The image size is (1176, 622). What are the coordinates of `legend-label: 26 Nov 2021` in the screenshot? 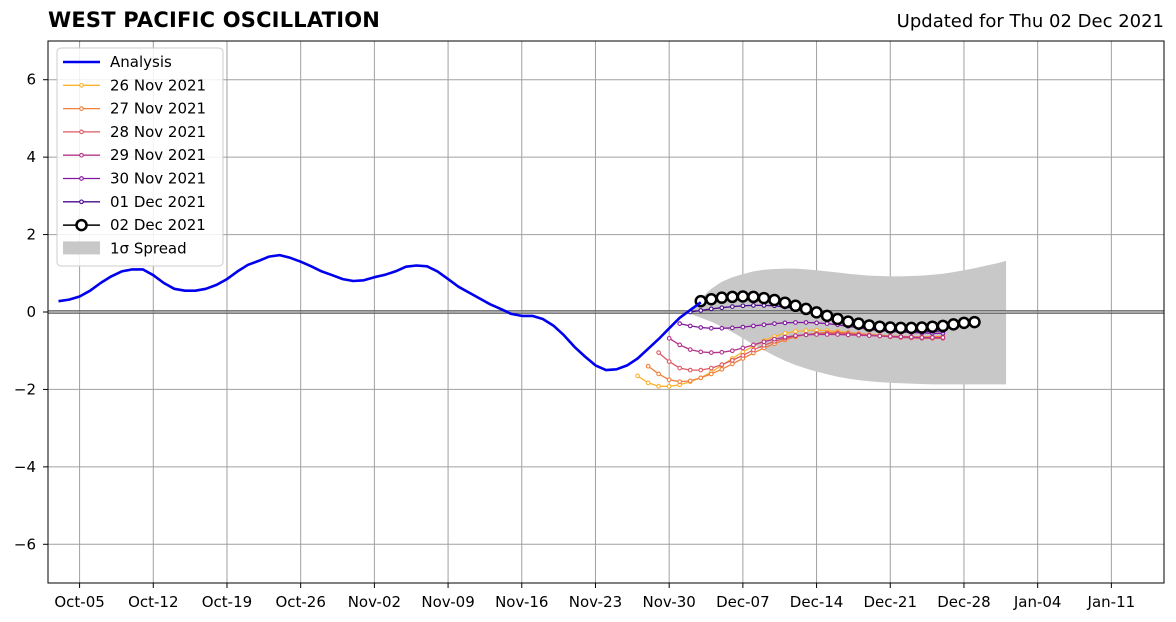 It's located at (158, 85).